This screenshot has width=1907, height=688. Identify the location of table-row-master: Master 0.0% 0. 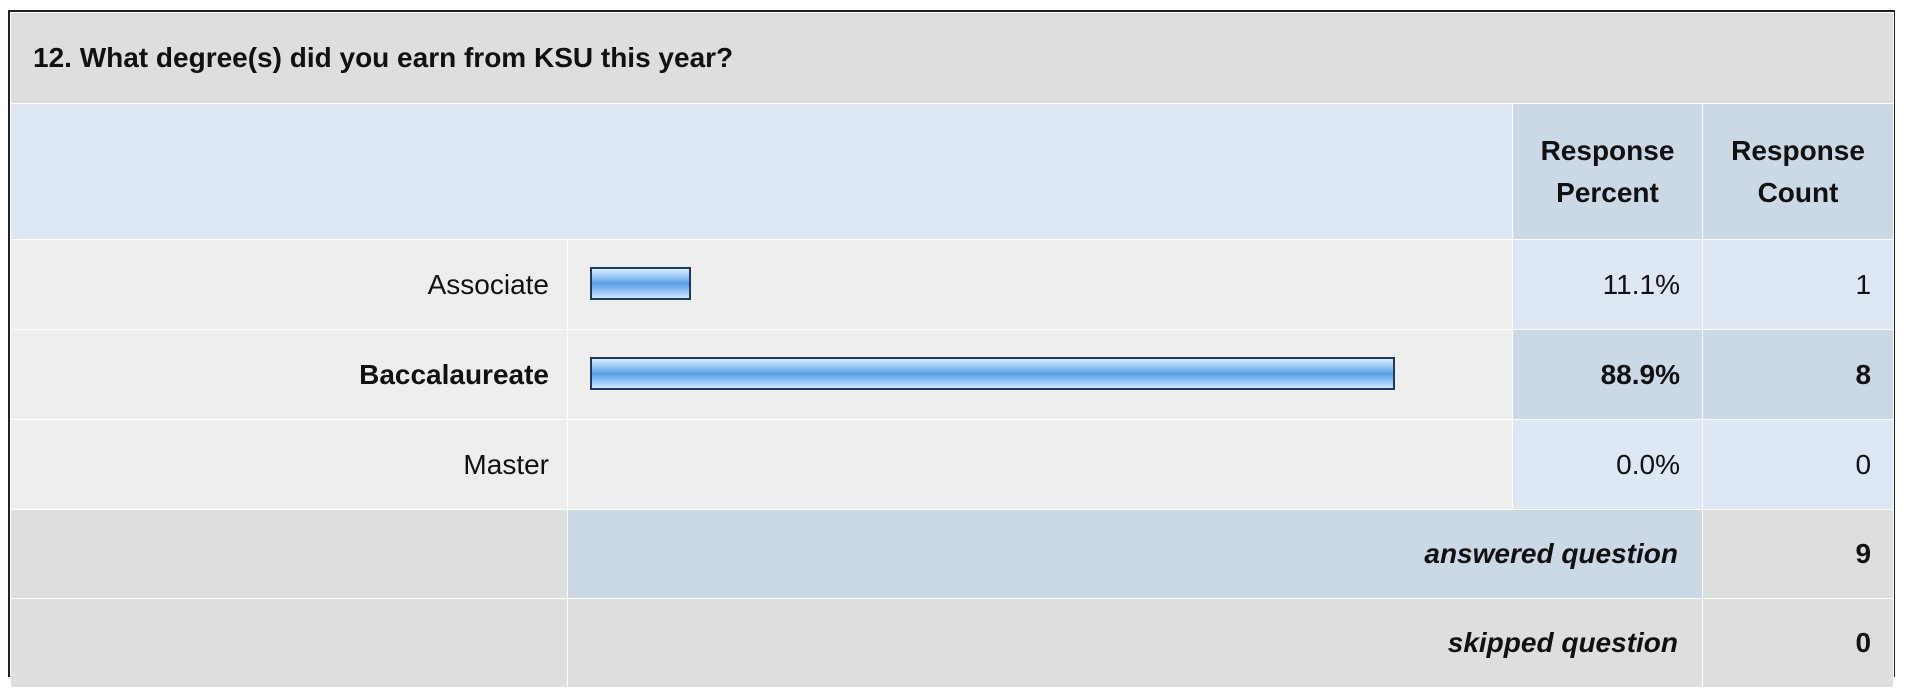
(952, 464).